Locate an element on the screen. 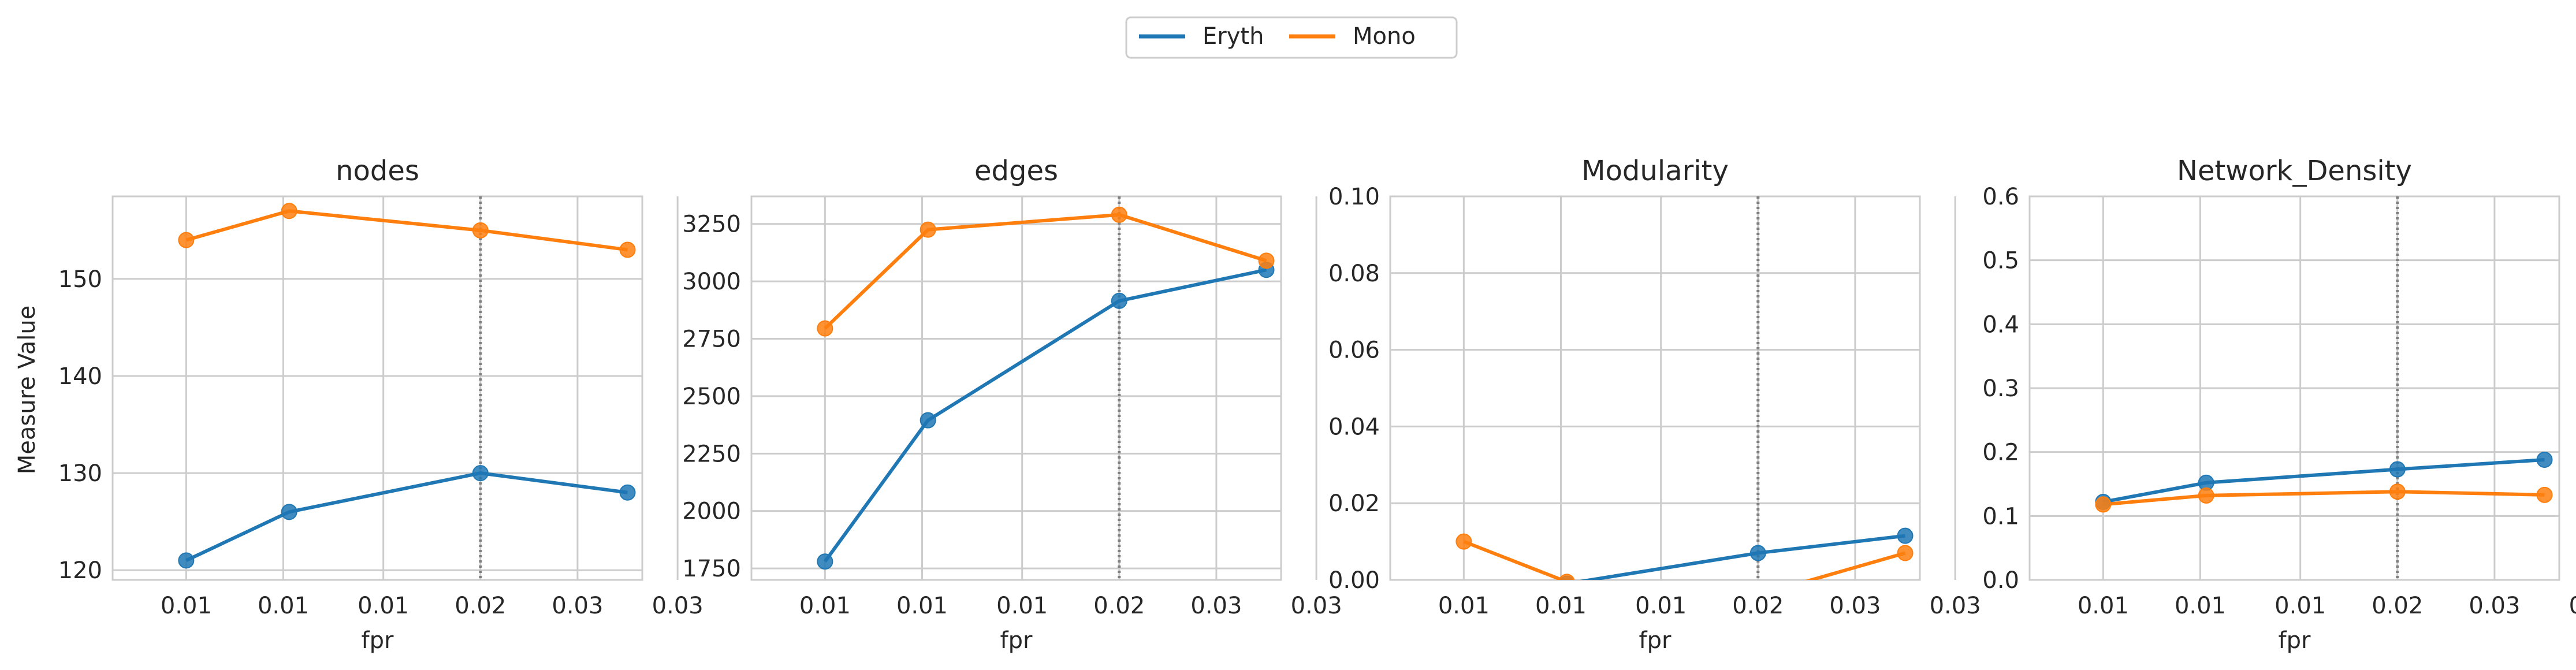  legend: Eryth Mono is located at coordinates (1292, 37).